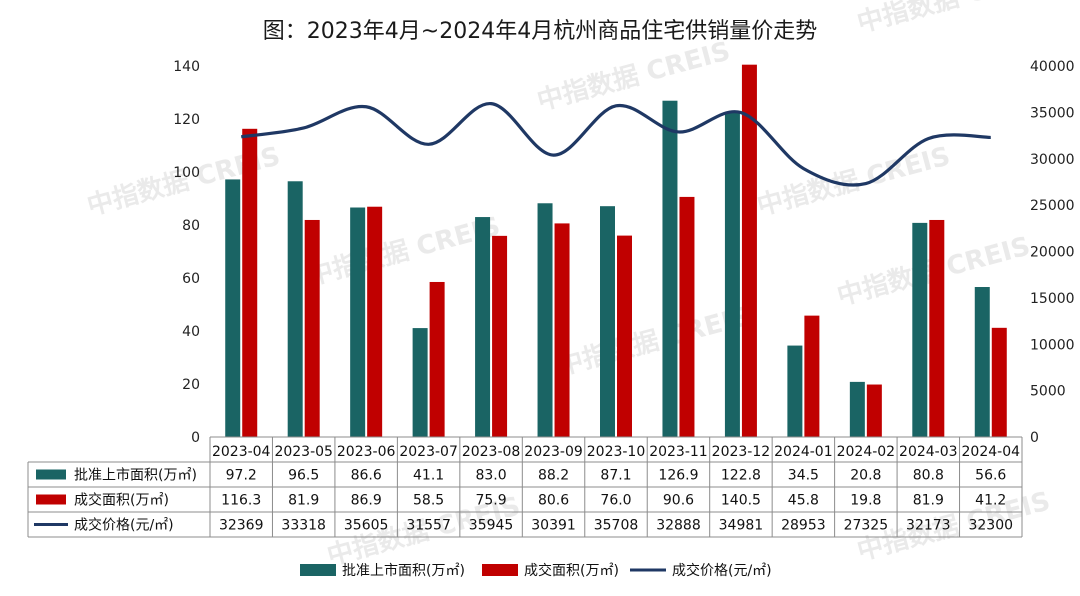 The image size is (1080, 596). What do you see at coordinates (366, 452) in the screenshot?
I see `category-label: 2023-06` at bounding box center [366, 452].